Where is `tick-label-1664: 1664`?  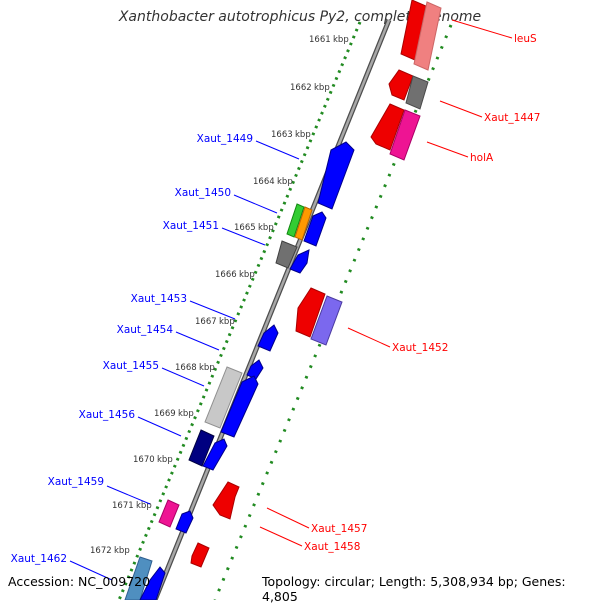
tick-label-1664: 1664 is located at coordinates (264, 182).